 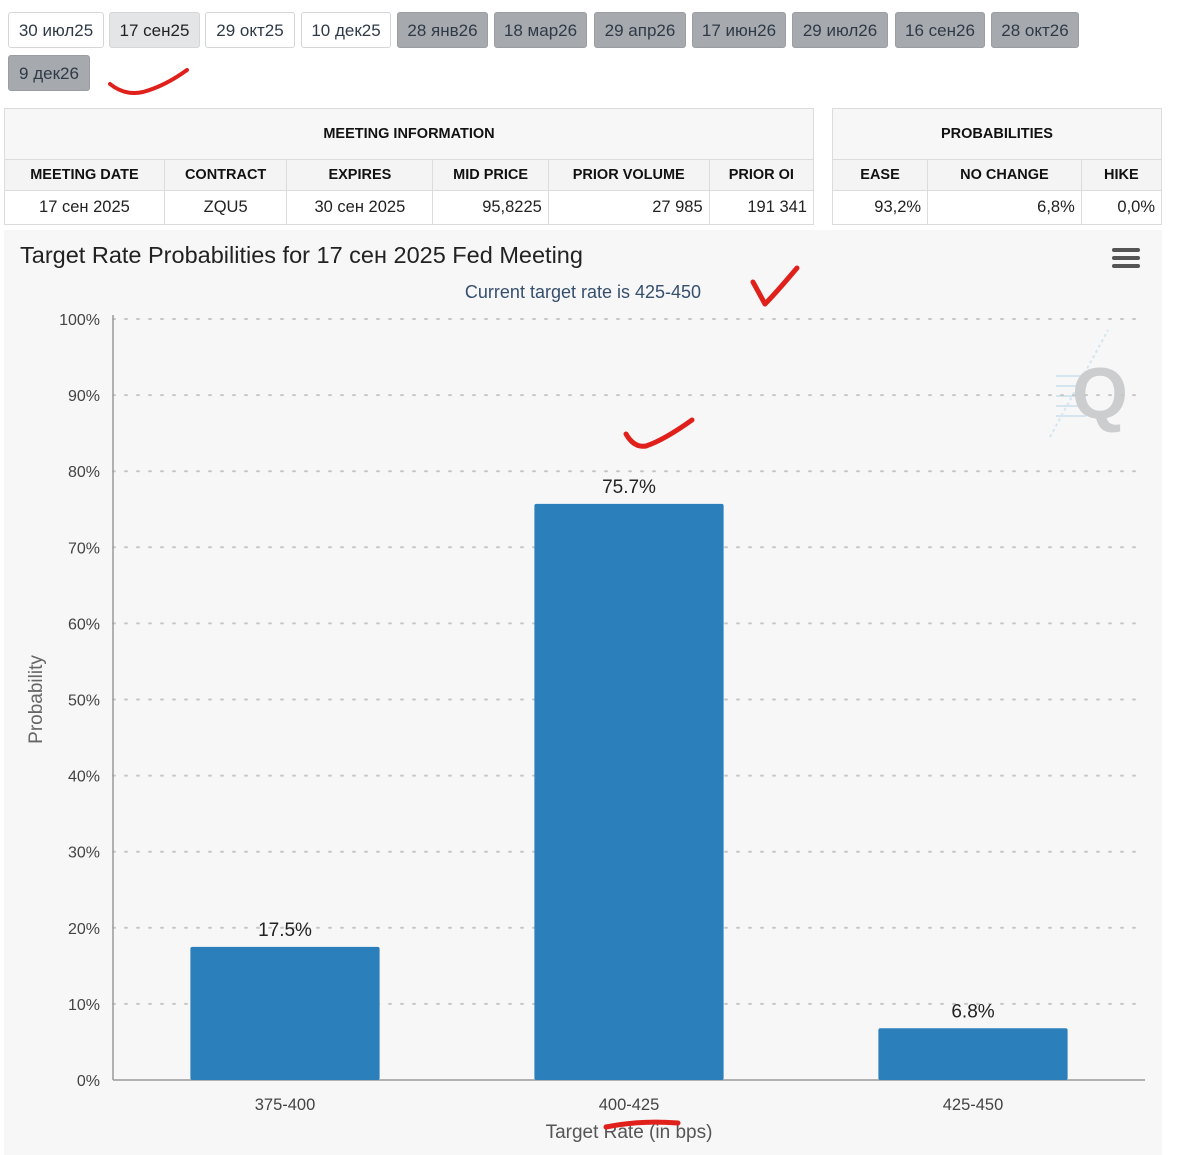 What do you see at coordinates (346, 30) in the screenshot?
I see `tab-meeting-date: 10 дек25` at bounding box center [346, 30].